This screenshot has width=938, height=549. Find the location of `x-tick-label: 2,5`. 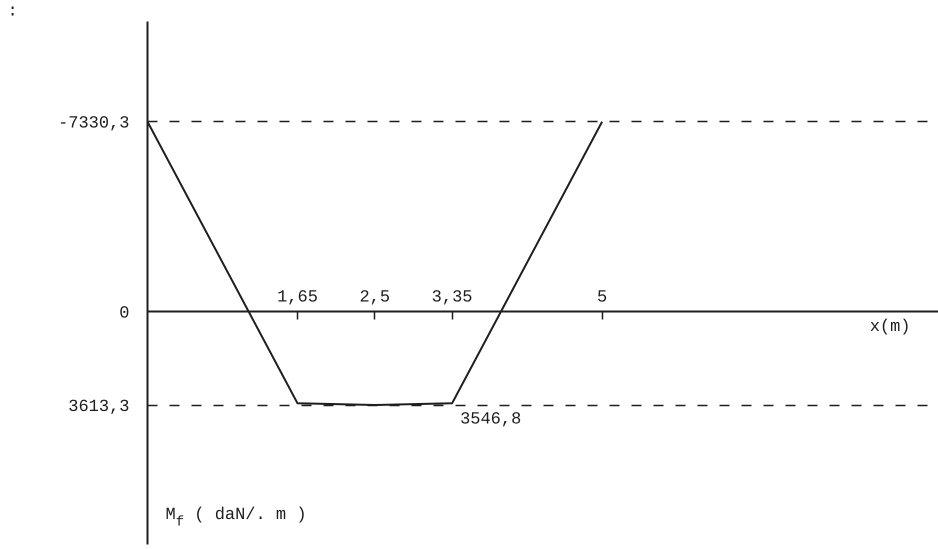

x-tick-label: 2,5 is located at coordinates (374, 298).